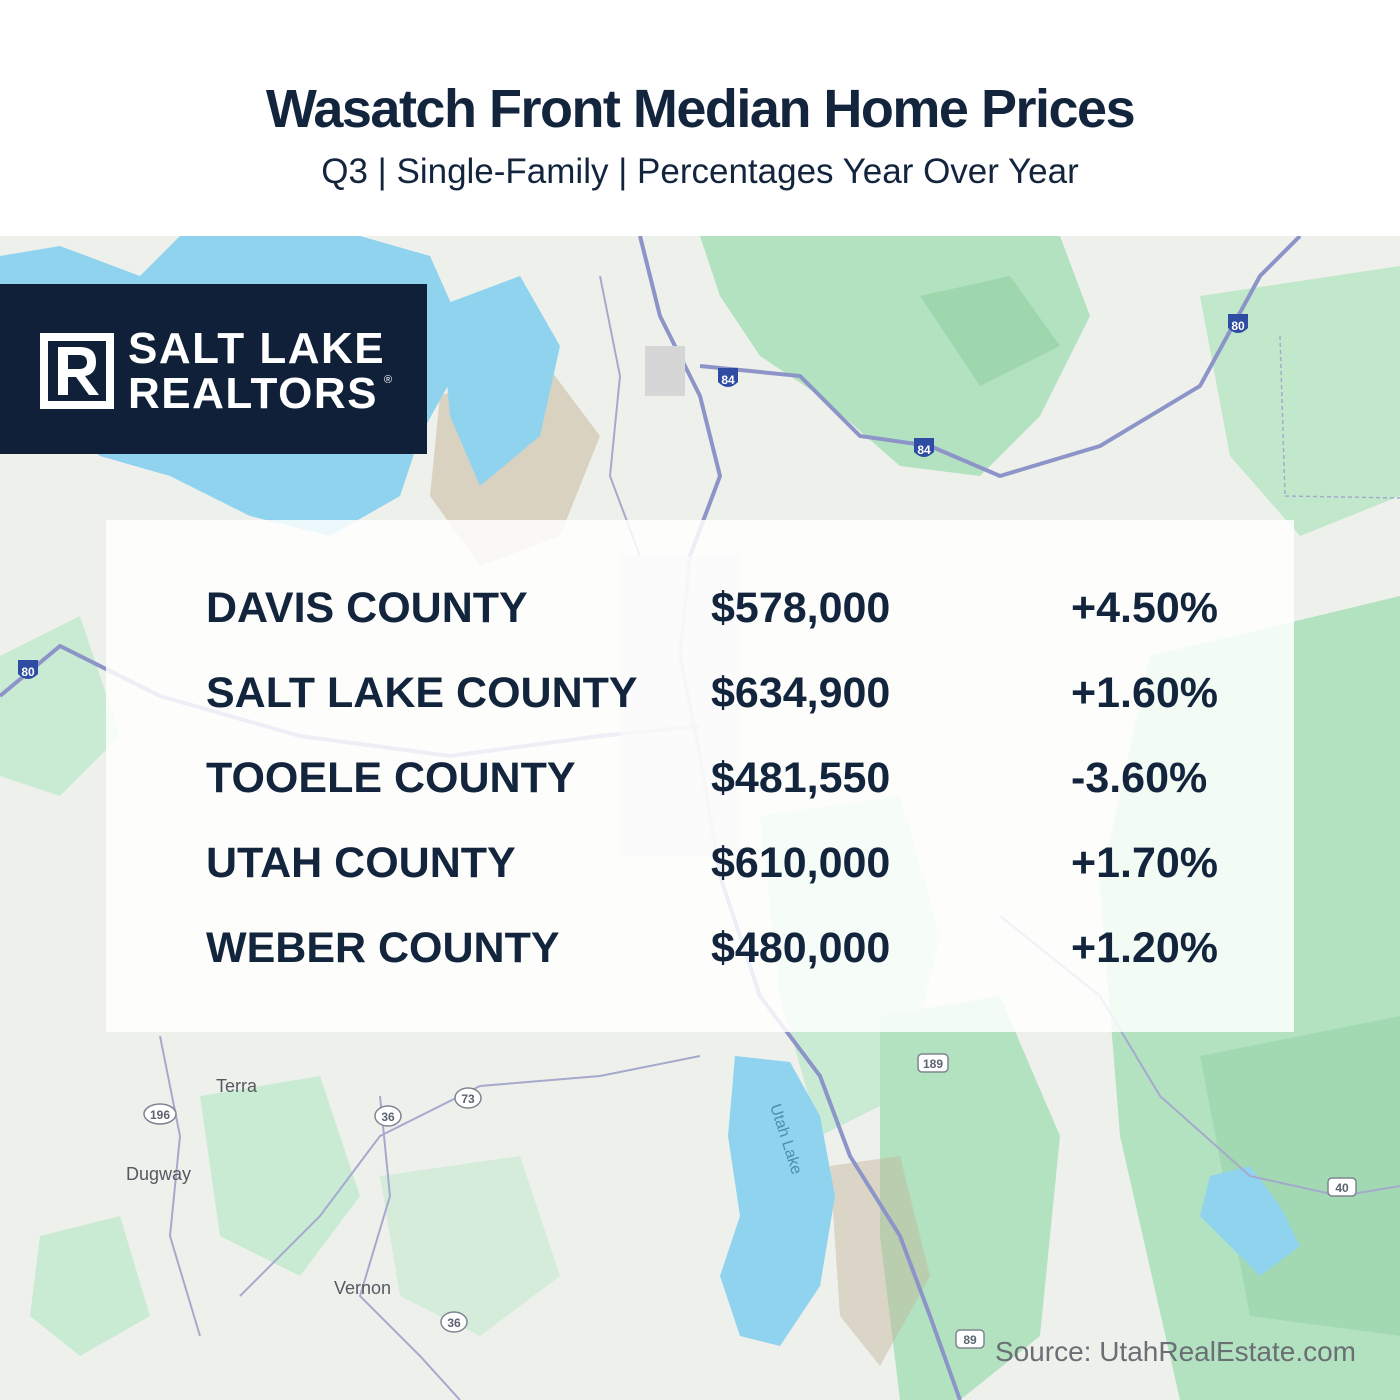 The image size is (1400, 1400). I want to click on logo-text-line1: SALT LAKE, so click(257, 348).